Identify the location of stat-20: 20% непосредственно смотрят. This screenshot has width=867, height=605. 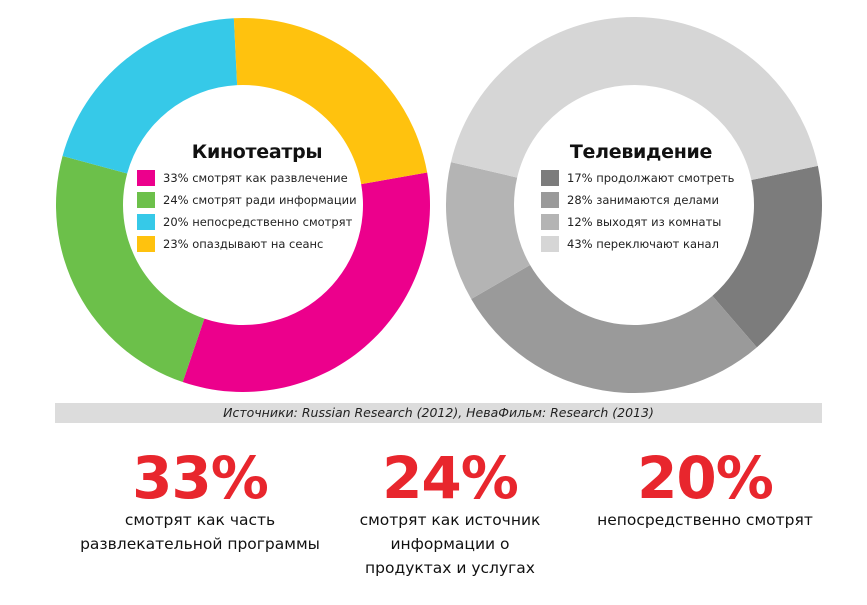
(705, 490).